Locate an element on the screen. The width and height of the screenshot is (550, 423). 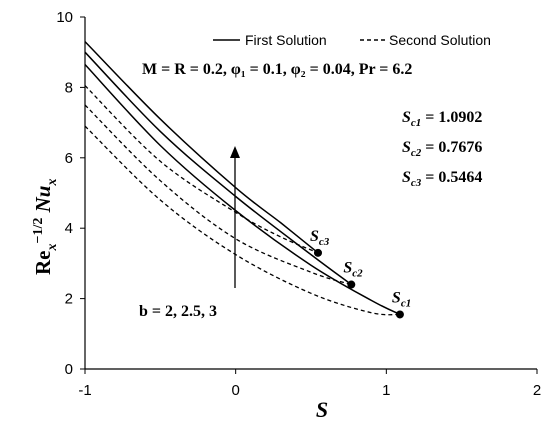
legend: First Solution Second Solution is located at coordinates (352, 40).